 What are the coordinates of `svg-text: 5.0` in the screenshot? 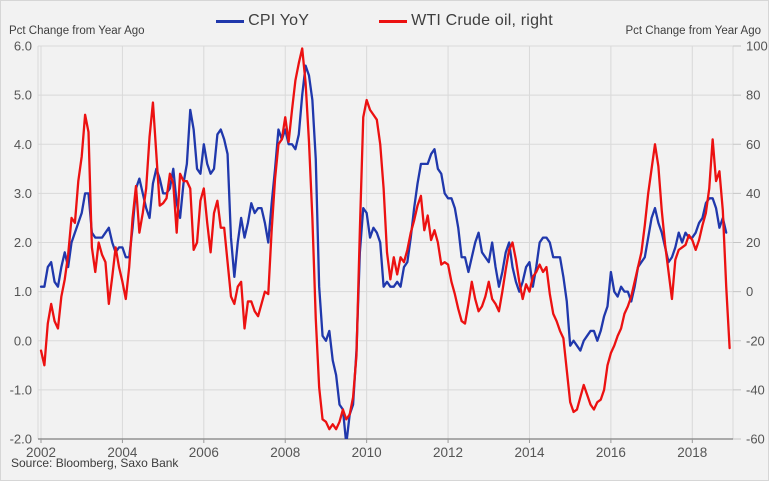 It's located at (23, 95).